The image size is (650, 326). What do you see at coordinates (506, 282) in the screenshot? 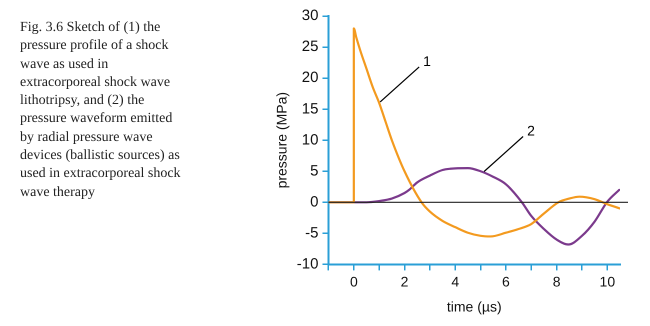
I see `x-tick-label: 6` at bounding box center [506, 282].